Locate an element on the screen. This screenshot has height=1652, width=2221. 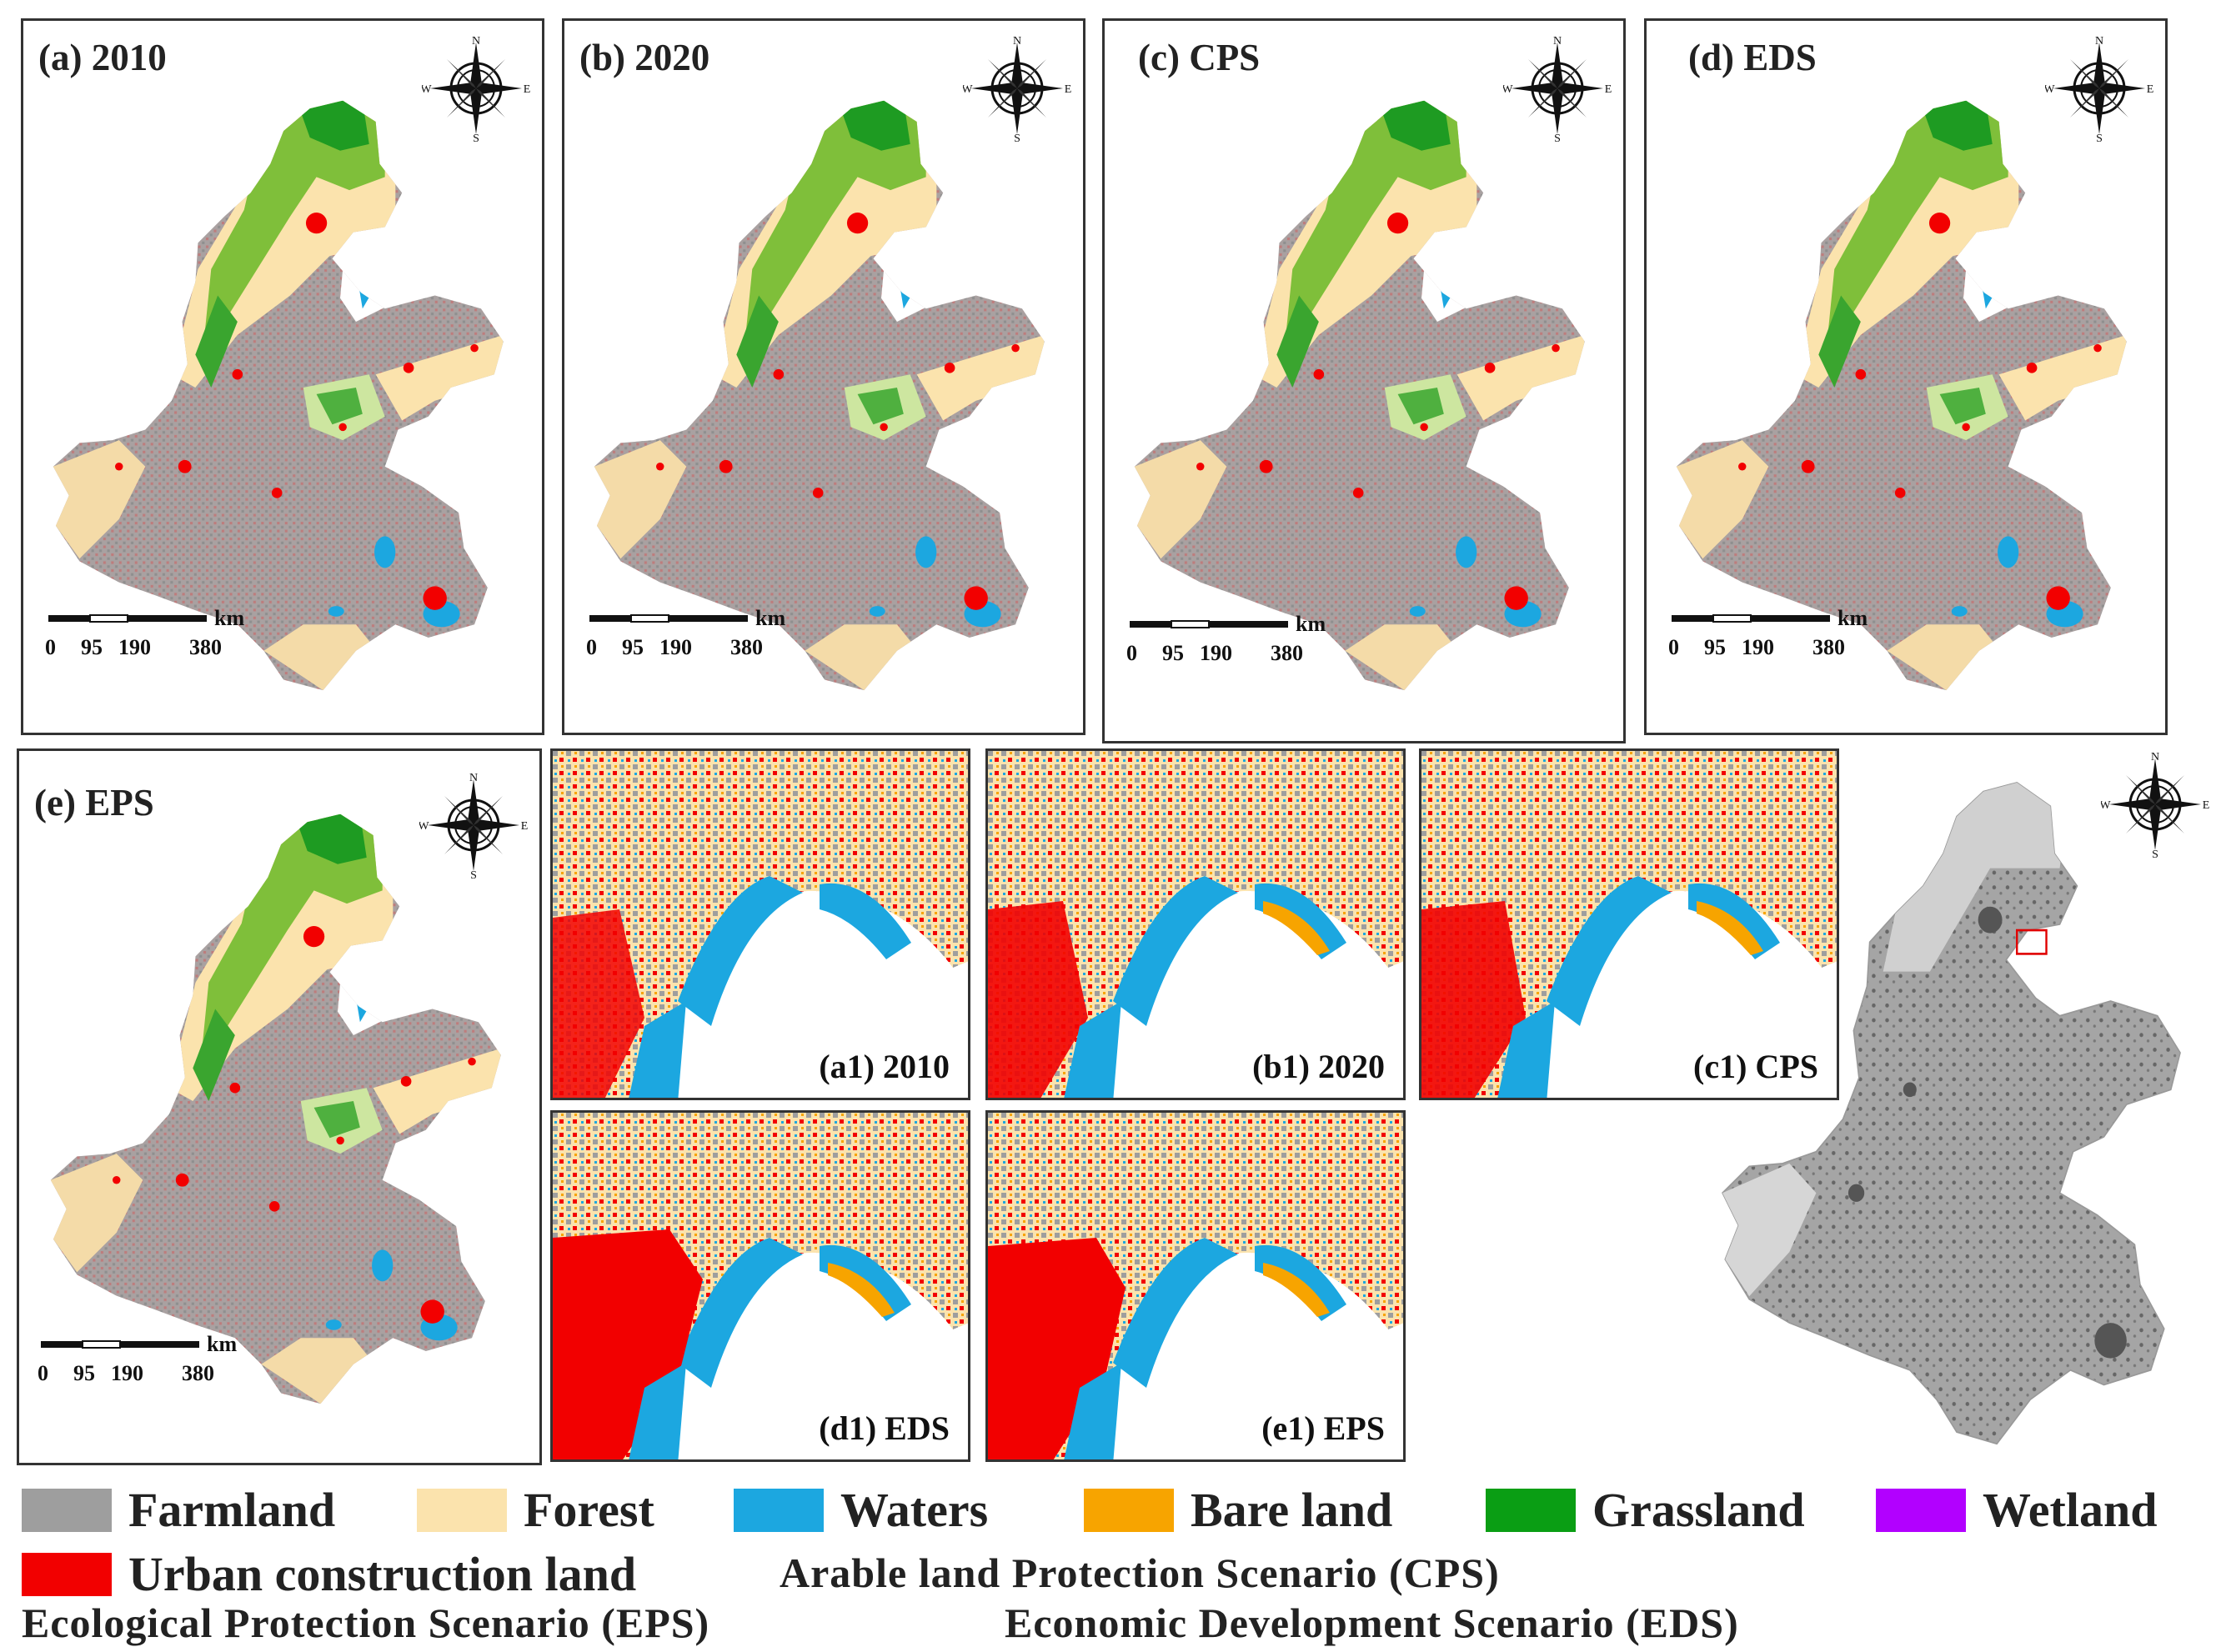
legend-label: Waters is located at coordinates (914, 1510).